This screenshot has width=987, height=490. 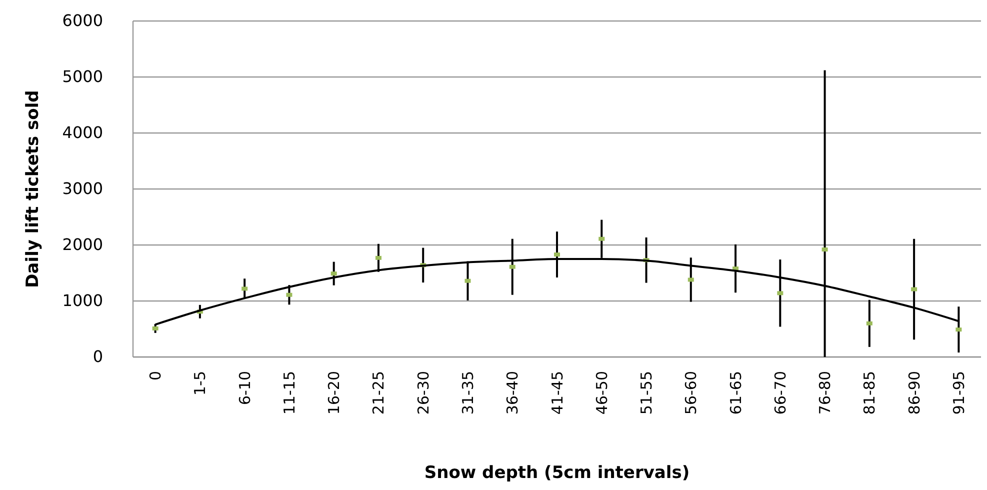 What do you see at coordinates (423, 393) in the screenshot?
I see `x-tick-label: 26-30` at bounding box center [423, 393].